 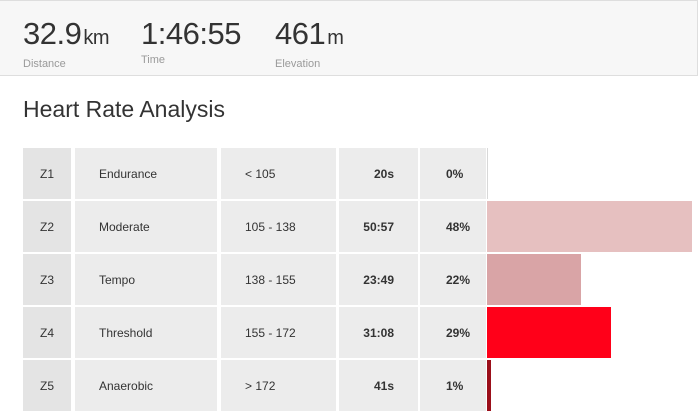 What do you see at coordinates (96, 38) in the screenshot?
I see `stat-distance-unit: km` at bounding box center [96, 38].